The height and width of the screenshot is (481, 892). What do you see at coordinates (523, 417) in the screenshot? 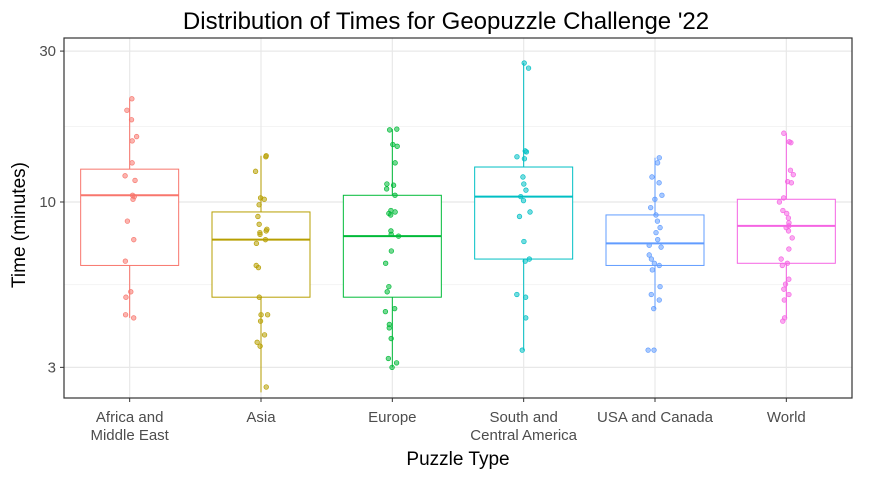
I see `x-tick-label-line: South and` at bounding box center [523, 417].